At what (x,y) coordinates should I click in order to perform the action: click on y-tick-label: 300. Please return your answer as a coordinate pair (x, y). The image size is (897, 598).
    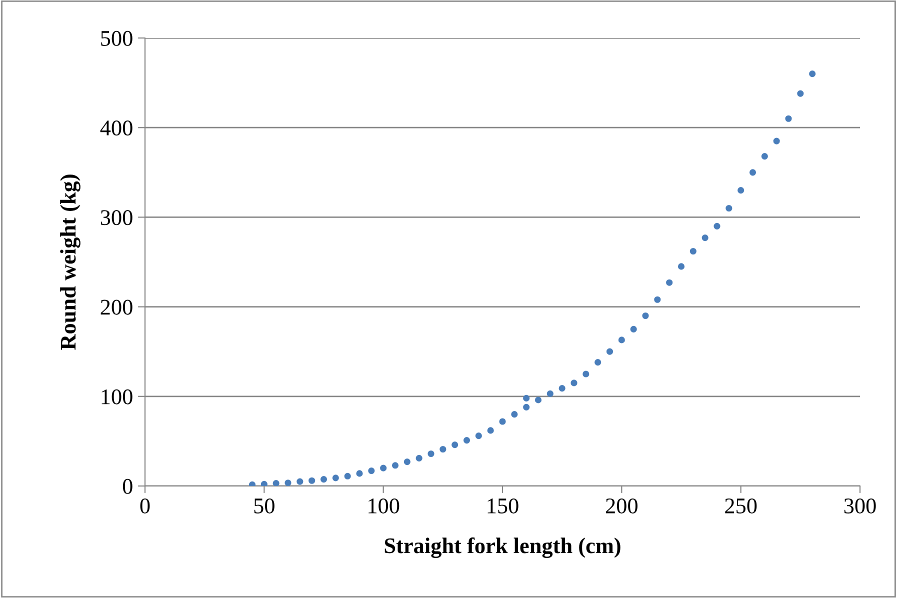
    Looking at the image, I should click on (116, 218).